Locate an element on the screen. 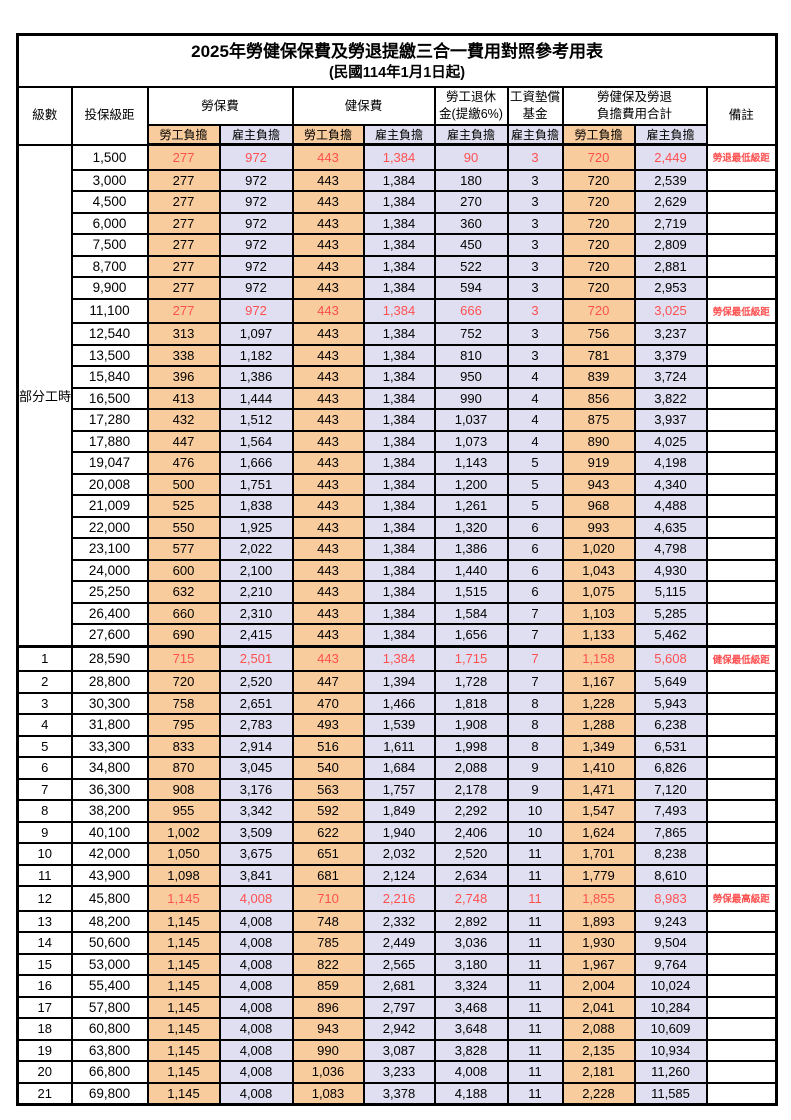 This screenshot has width=791, height=1120. note-cell: 勞保最低級距 is located at coordinates (741, 310).